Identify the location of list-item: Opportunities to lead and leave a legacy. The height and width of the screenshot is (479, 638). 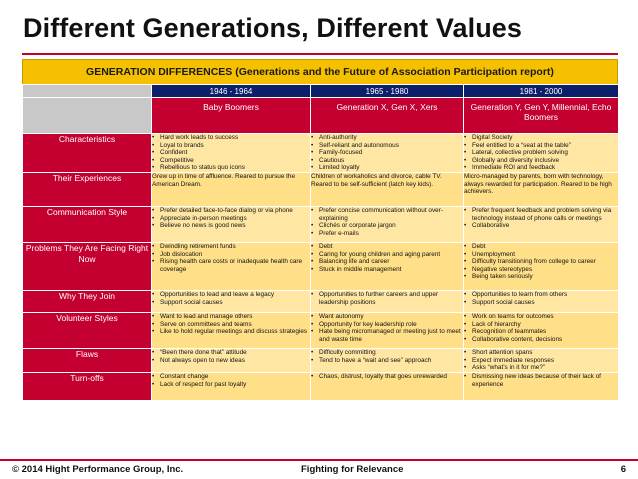
(231, 295).